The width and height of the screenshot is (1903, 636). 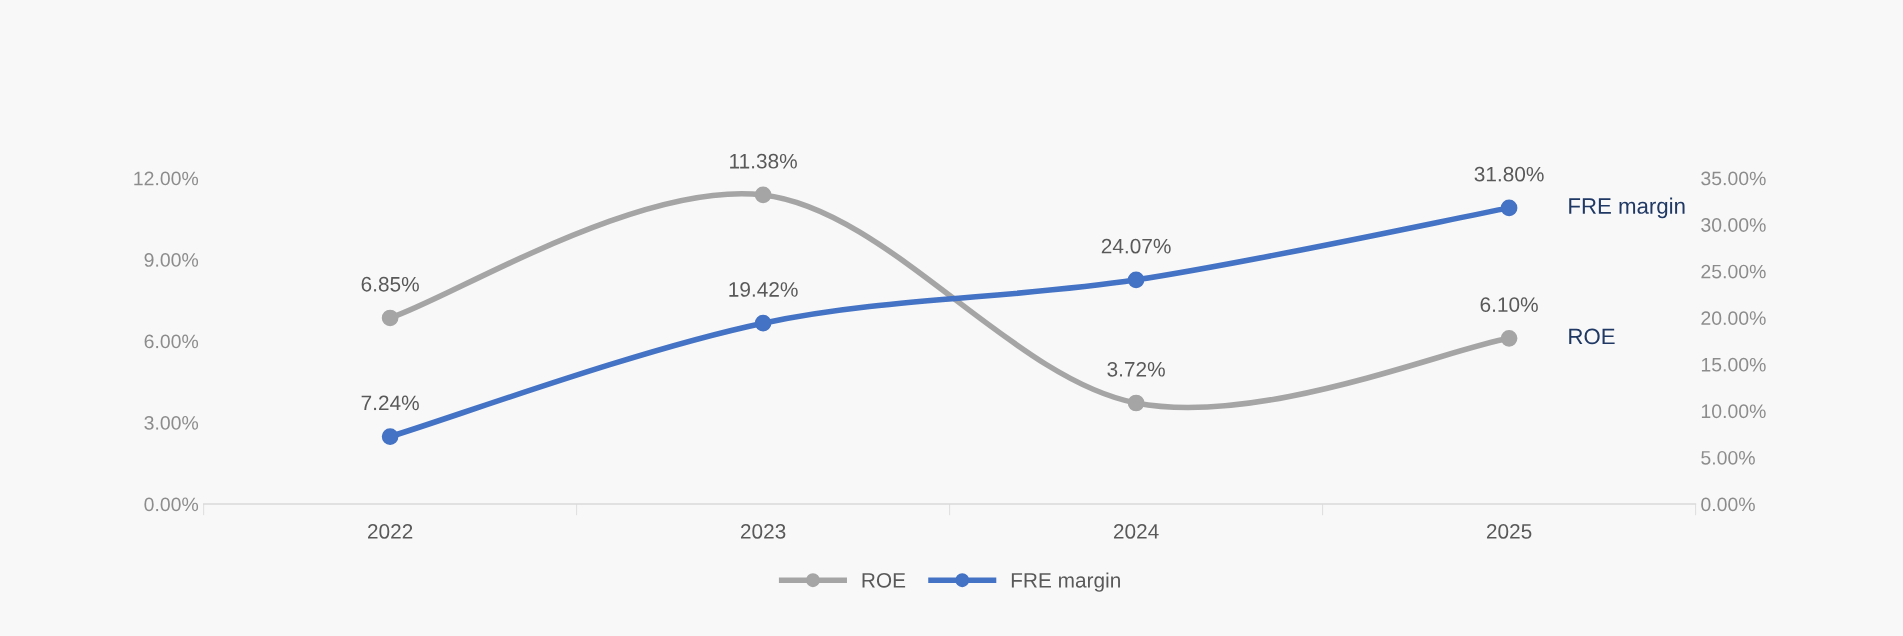 I want to click on y-tick-label: 3.00%, so click(x=171, y=423).